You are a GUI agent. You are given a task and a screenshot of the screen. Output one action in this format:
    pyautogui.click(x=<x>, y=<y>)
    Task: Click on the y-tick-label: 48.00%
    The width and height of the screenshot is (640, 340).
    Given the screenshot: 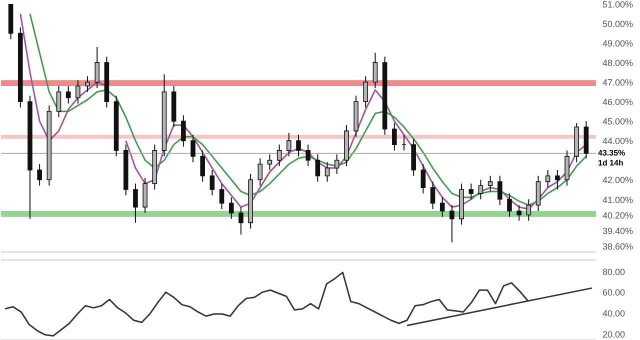 What is the action you would take?
    pyautogui.click(x=618, y=63)
    